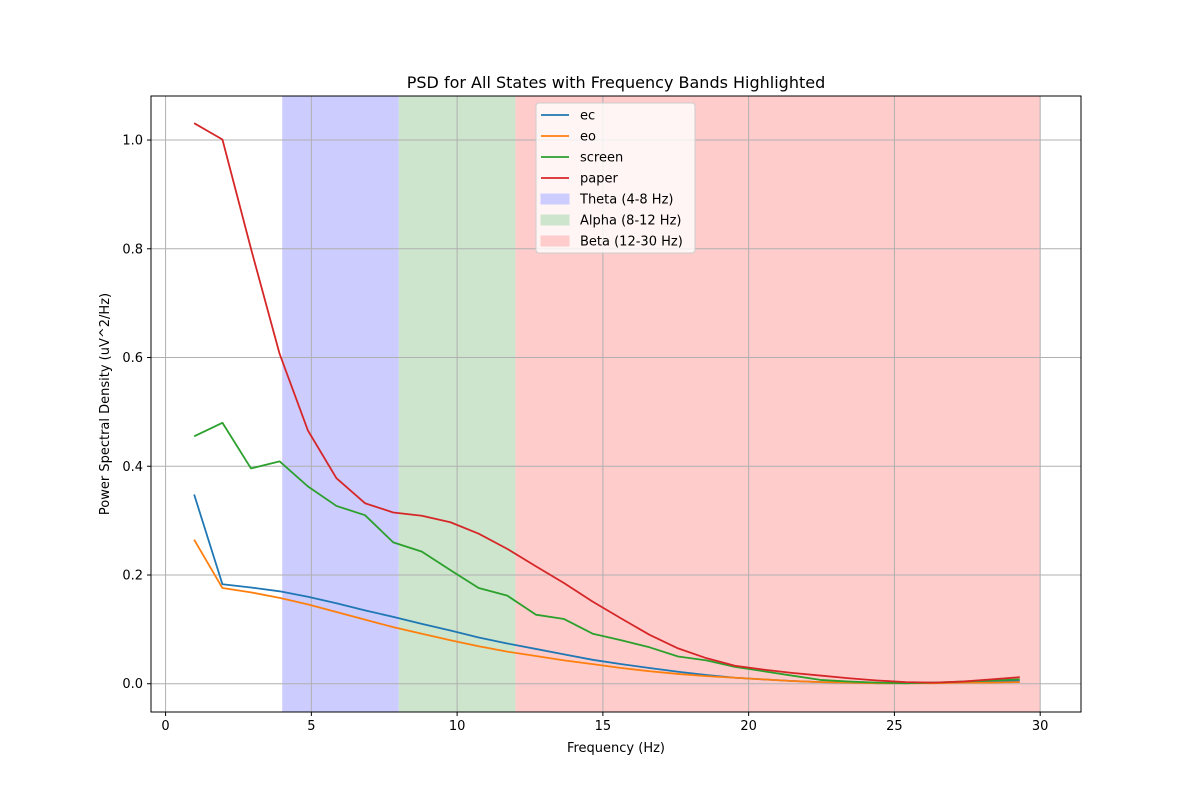 This screenshot has width=1201, height=800. I want to click on y-tick-label-0: 0.0, so click(132, 684).